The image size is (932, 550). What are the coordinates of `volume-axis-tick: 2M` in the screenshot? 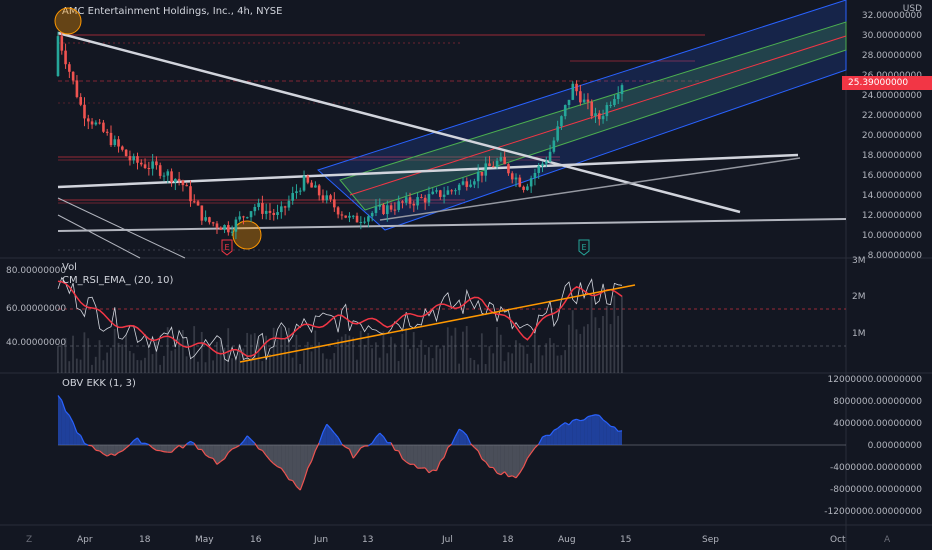 It's located at (859, 297).